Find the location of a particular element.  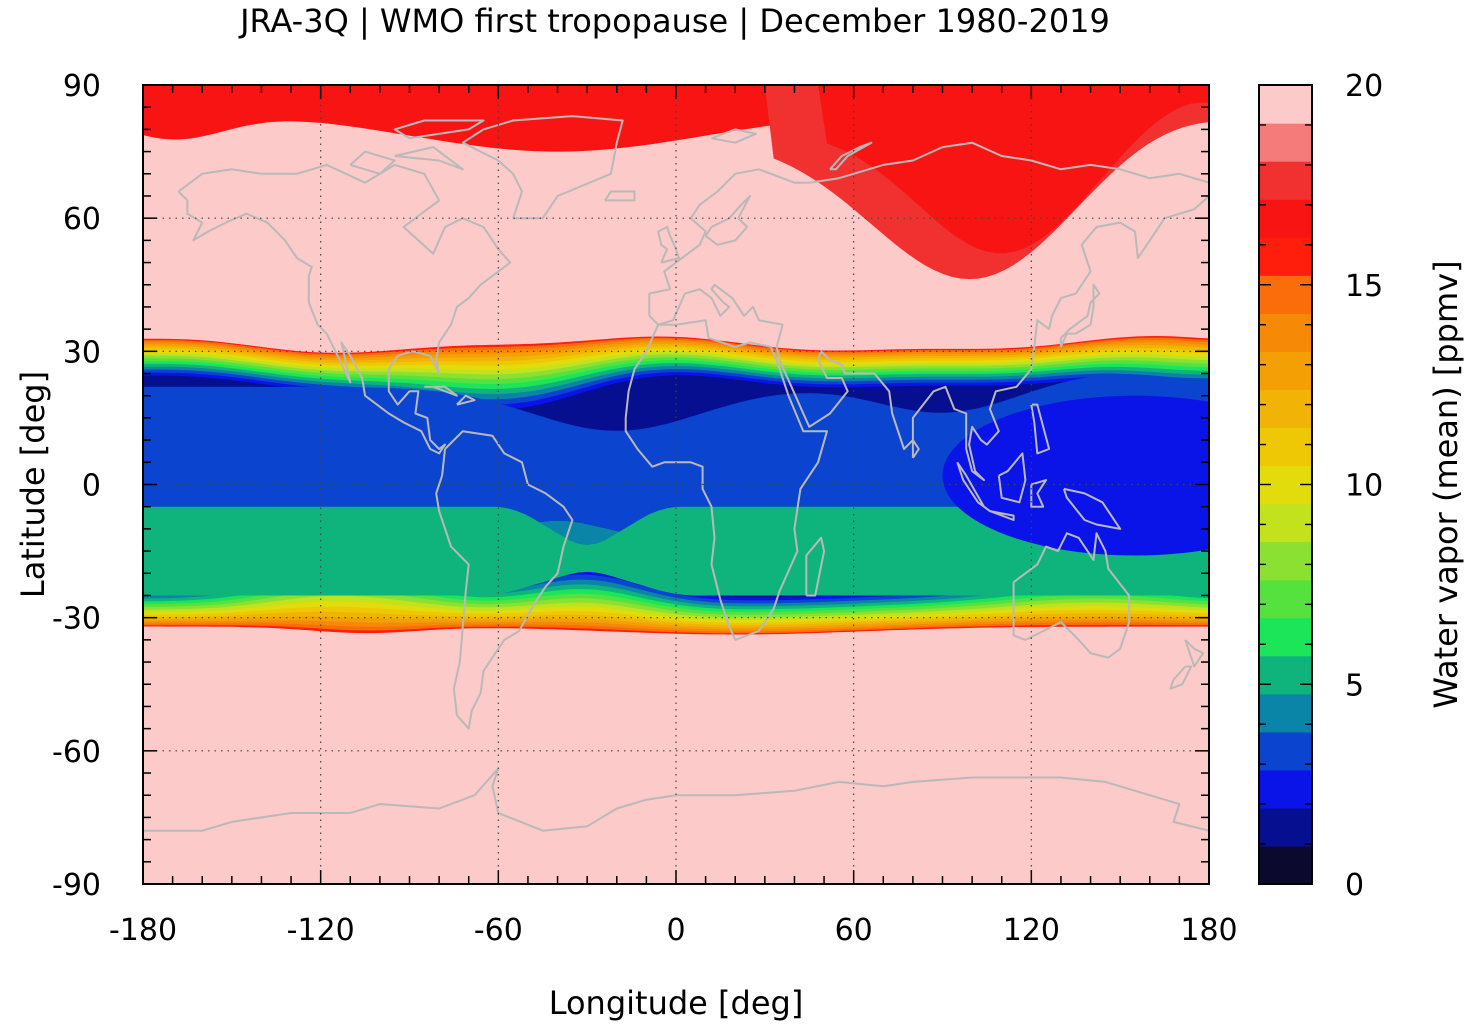

colorbar-tick-label: 0 is located at coordinates (1354, 885).